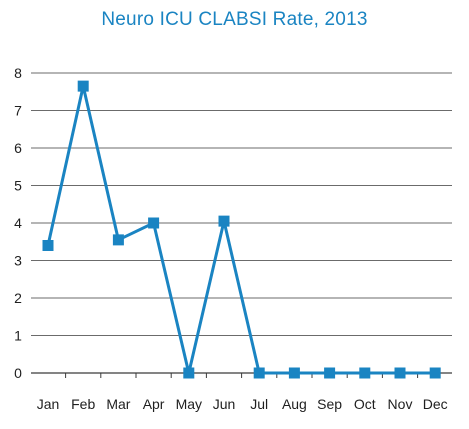 Image resolution: width=469 pixels, height=429 pixels. I want to click on data-point-nov, so click(400, 373).